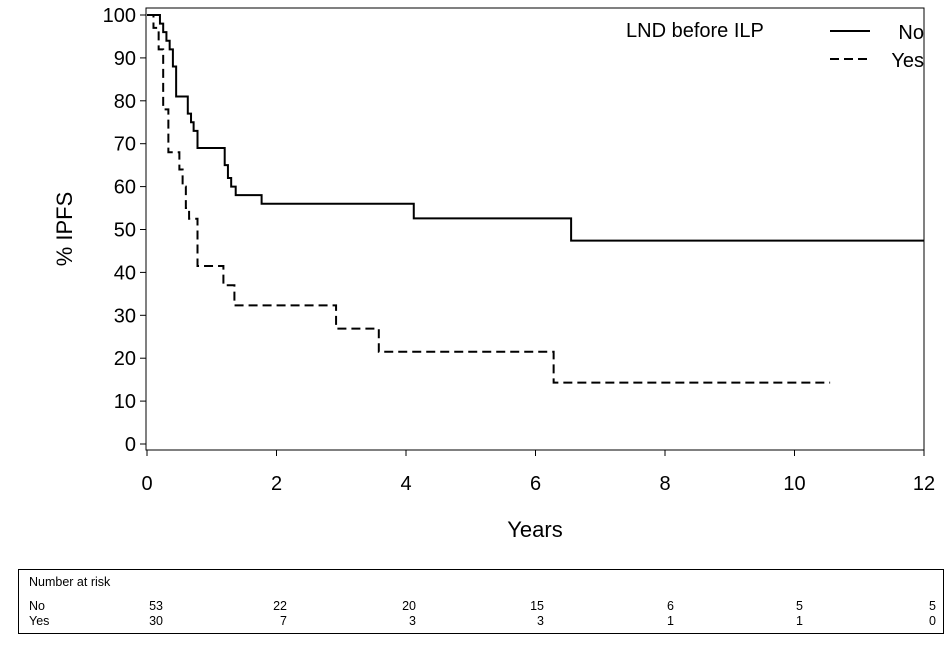  Describe the element at coordinates (37, 606) in the screenshot. I see `risk-row-label-no: No` at that location.